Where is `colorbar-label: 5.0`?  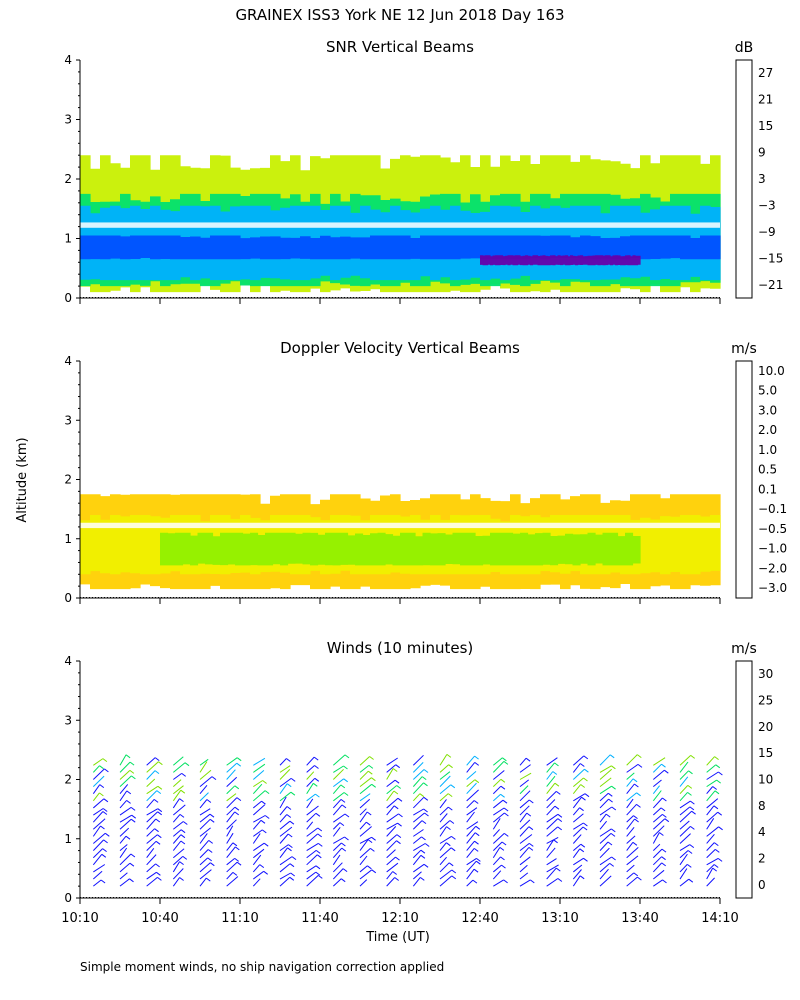
colorbar-label: 5.0 is located at coordinates (767, 391).